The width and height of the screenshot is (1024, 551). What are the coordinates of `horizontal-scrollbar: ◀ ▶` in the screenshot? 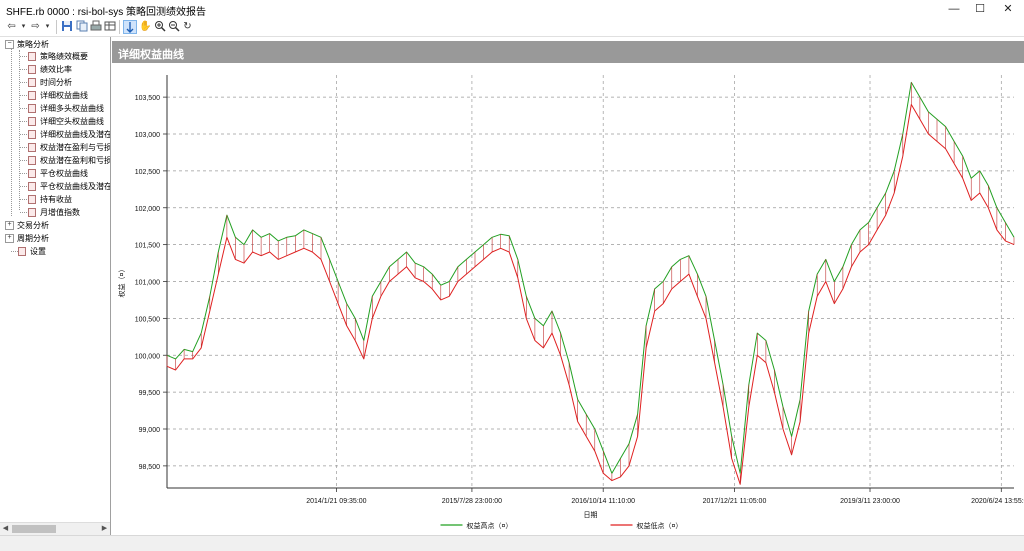 It's located at (55, 528).